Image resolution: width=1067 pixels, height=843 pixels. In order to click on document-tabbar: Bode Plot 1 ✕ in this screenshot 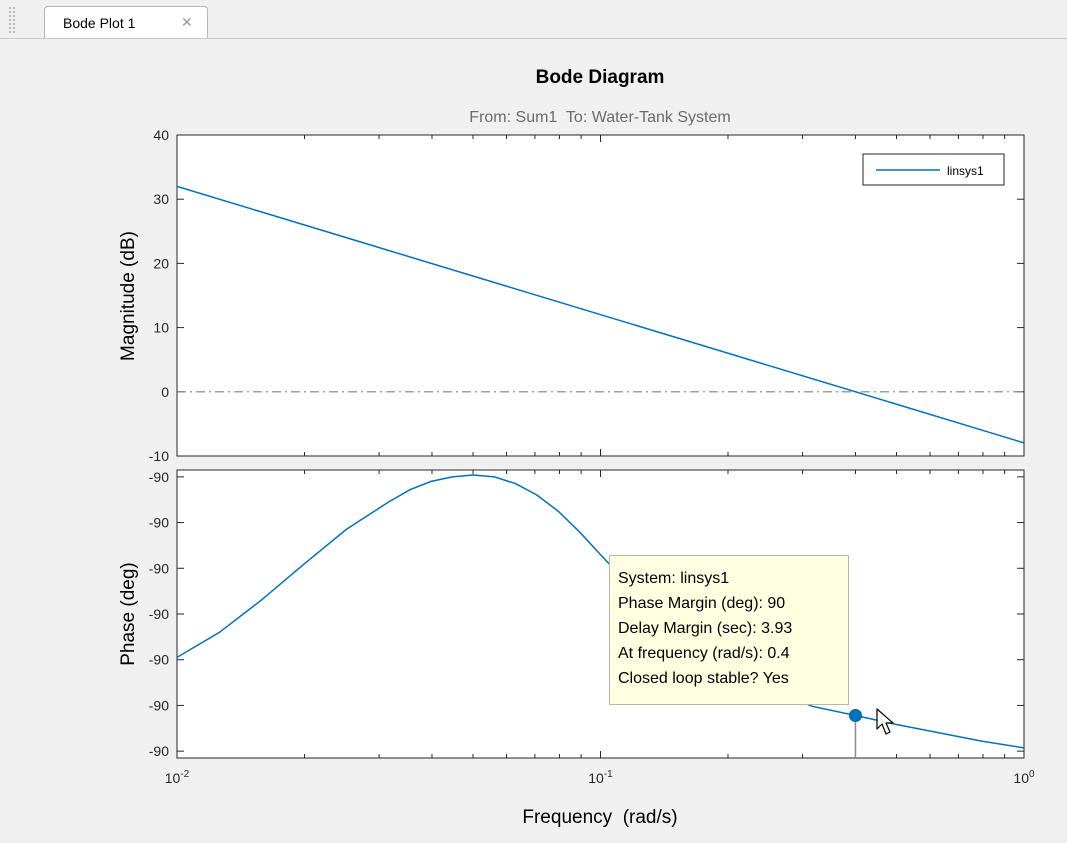, I will do `click(533, 20)`.